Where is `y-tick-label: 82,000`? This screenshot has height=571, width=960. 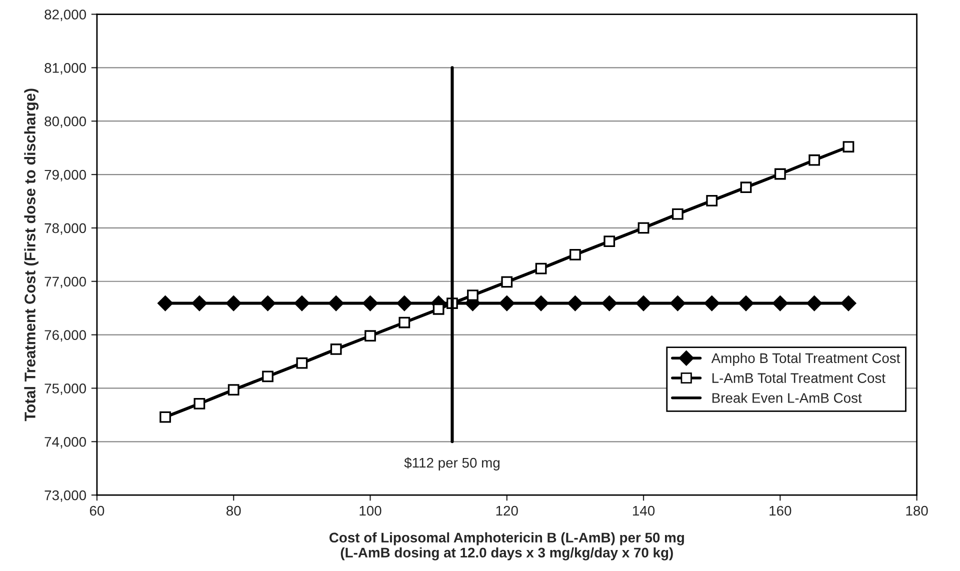 y-tick-label: 82,000 is located at coordinates (65, 16).